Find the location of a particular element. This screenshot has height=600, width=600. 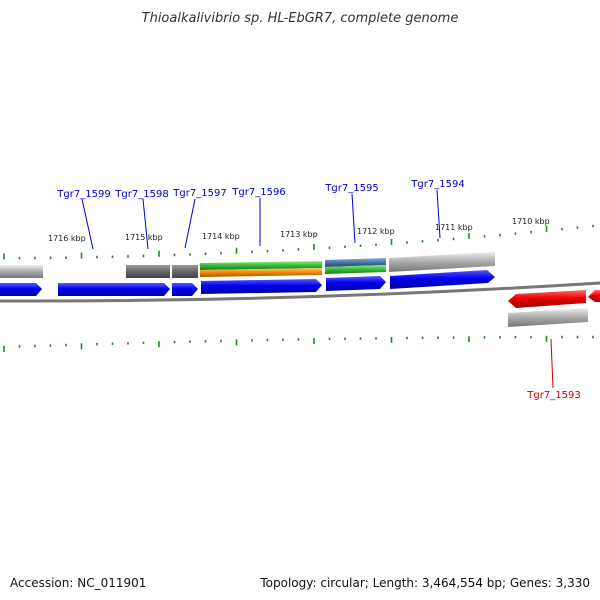

reverse-strand-genes is located at coordinates (554, 299).